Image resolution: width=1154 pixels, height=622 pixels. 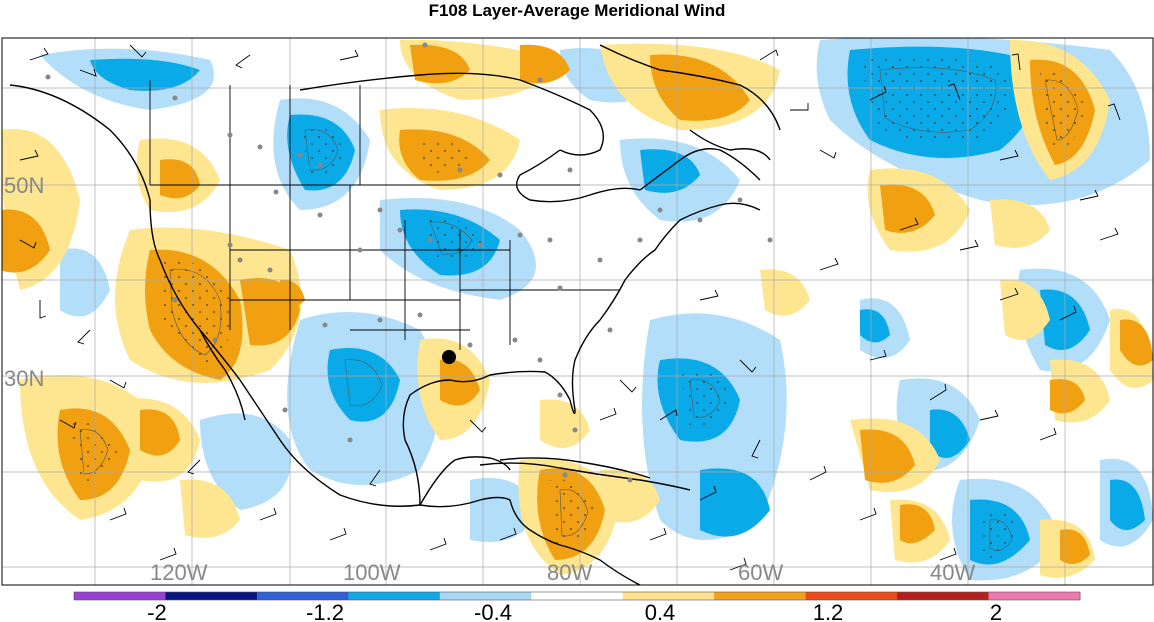 I want to click on colorbar-frame, so click(x=577, y=596).